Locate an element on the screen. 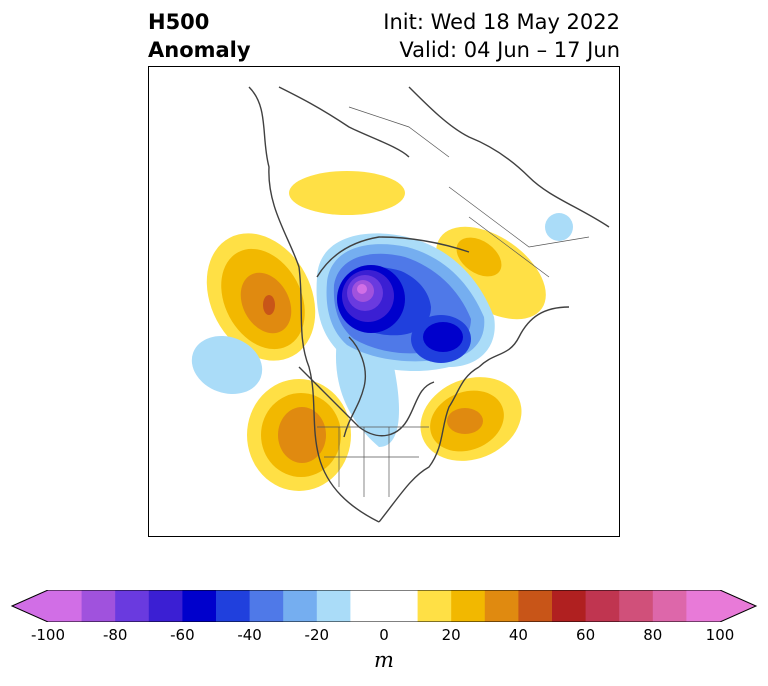 Image resolution: width=768 pixels, height=686 pixels. colorbar-extend-min is located at coordinates (30, 606).